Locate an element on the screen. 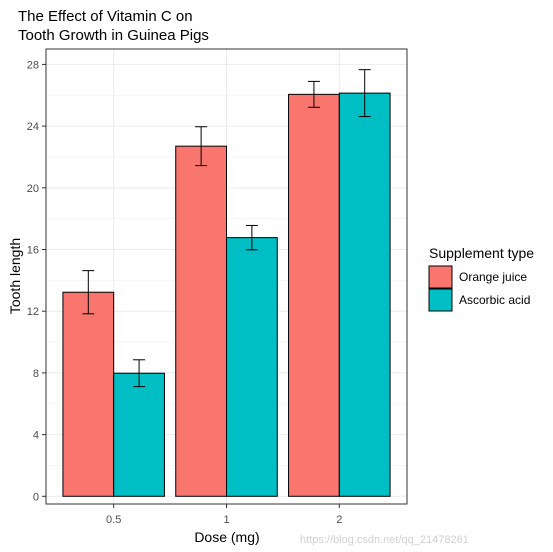  y-axis: 0 4 8 12 16 20 24 28 is located at coordinates (36, 281).